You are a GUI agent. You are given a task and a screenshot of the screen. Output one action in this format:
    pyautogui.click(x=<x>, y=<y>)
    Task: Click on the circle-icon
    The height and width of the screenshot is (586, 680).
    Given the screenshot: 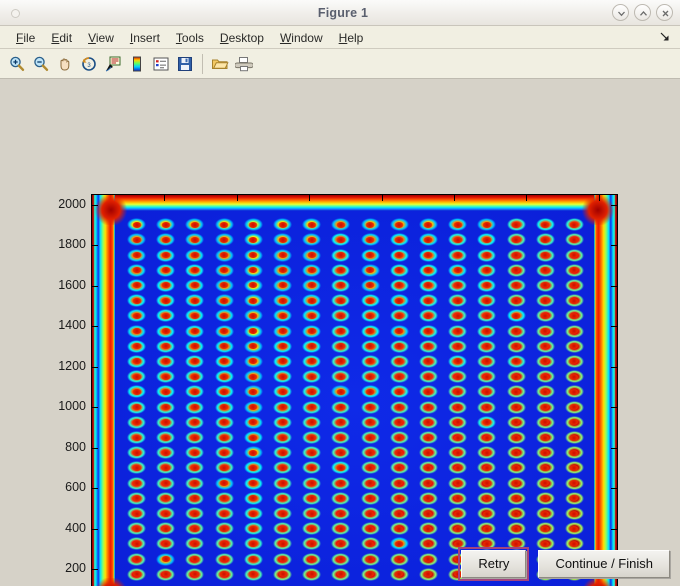 What is the action you would take?
    pyautogui.click(x=15, y=13)
    